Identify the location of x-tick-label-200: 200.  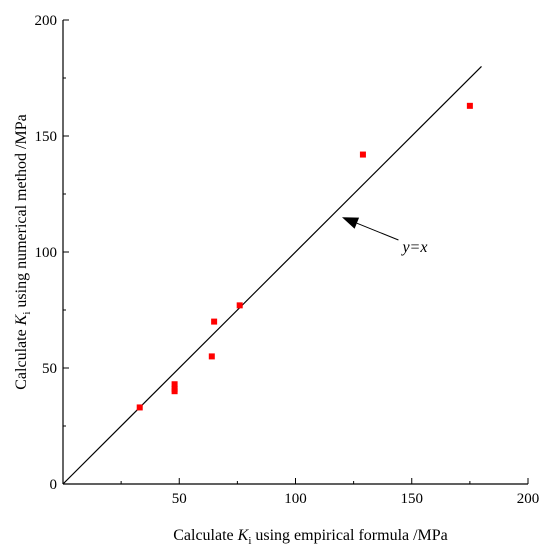
(528, 499).